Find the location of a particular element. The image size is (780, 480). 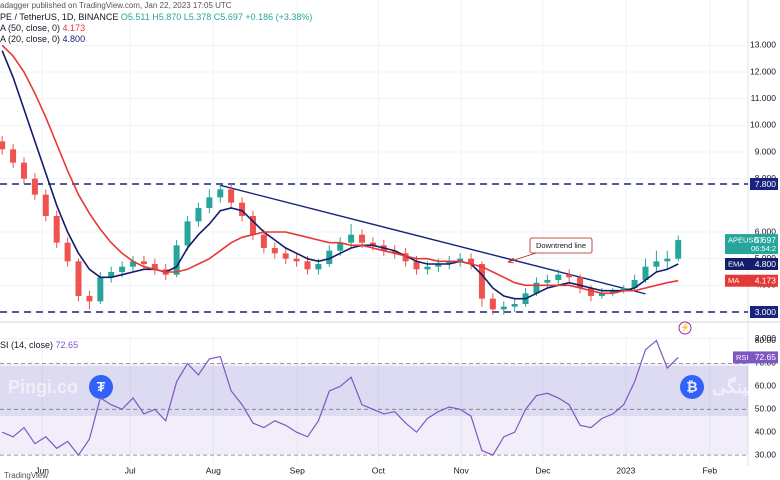

y-tick-label: 8.000 is located at coordinates (766, 178).